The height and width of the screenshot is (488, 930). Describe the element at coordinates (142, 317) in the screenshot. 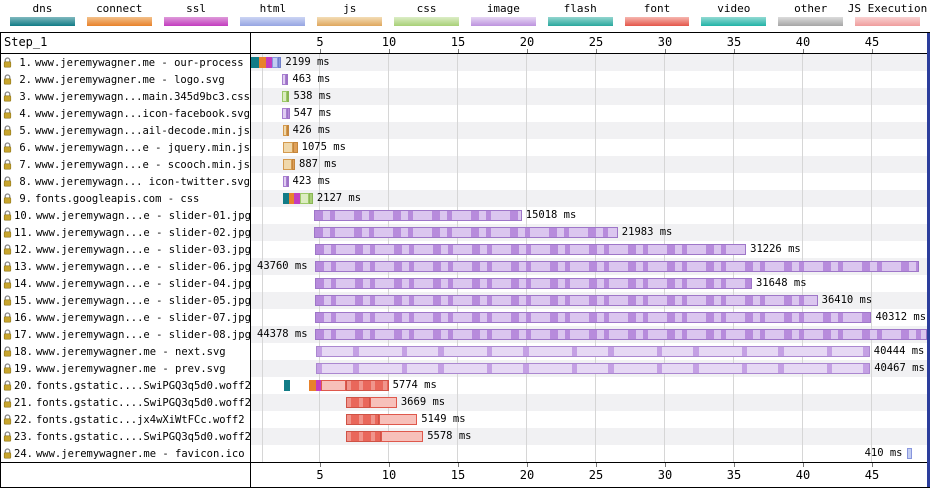

I see `request-url: www.jeremywagn...e - slider-07.jpg` at that location.